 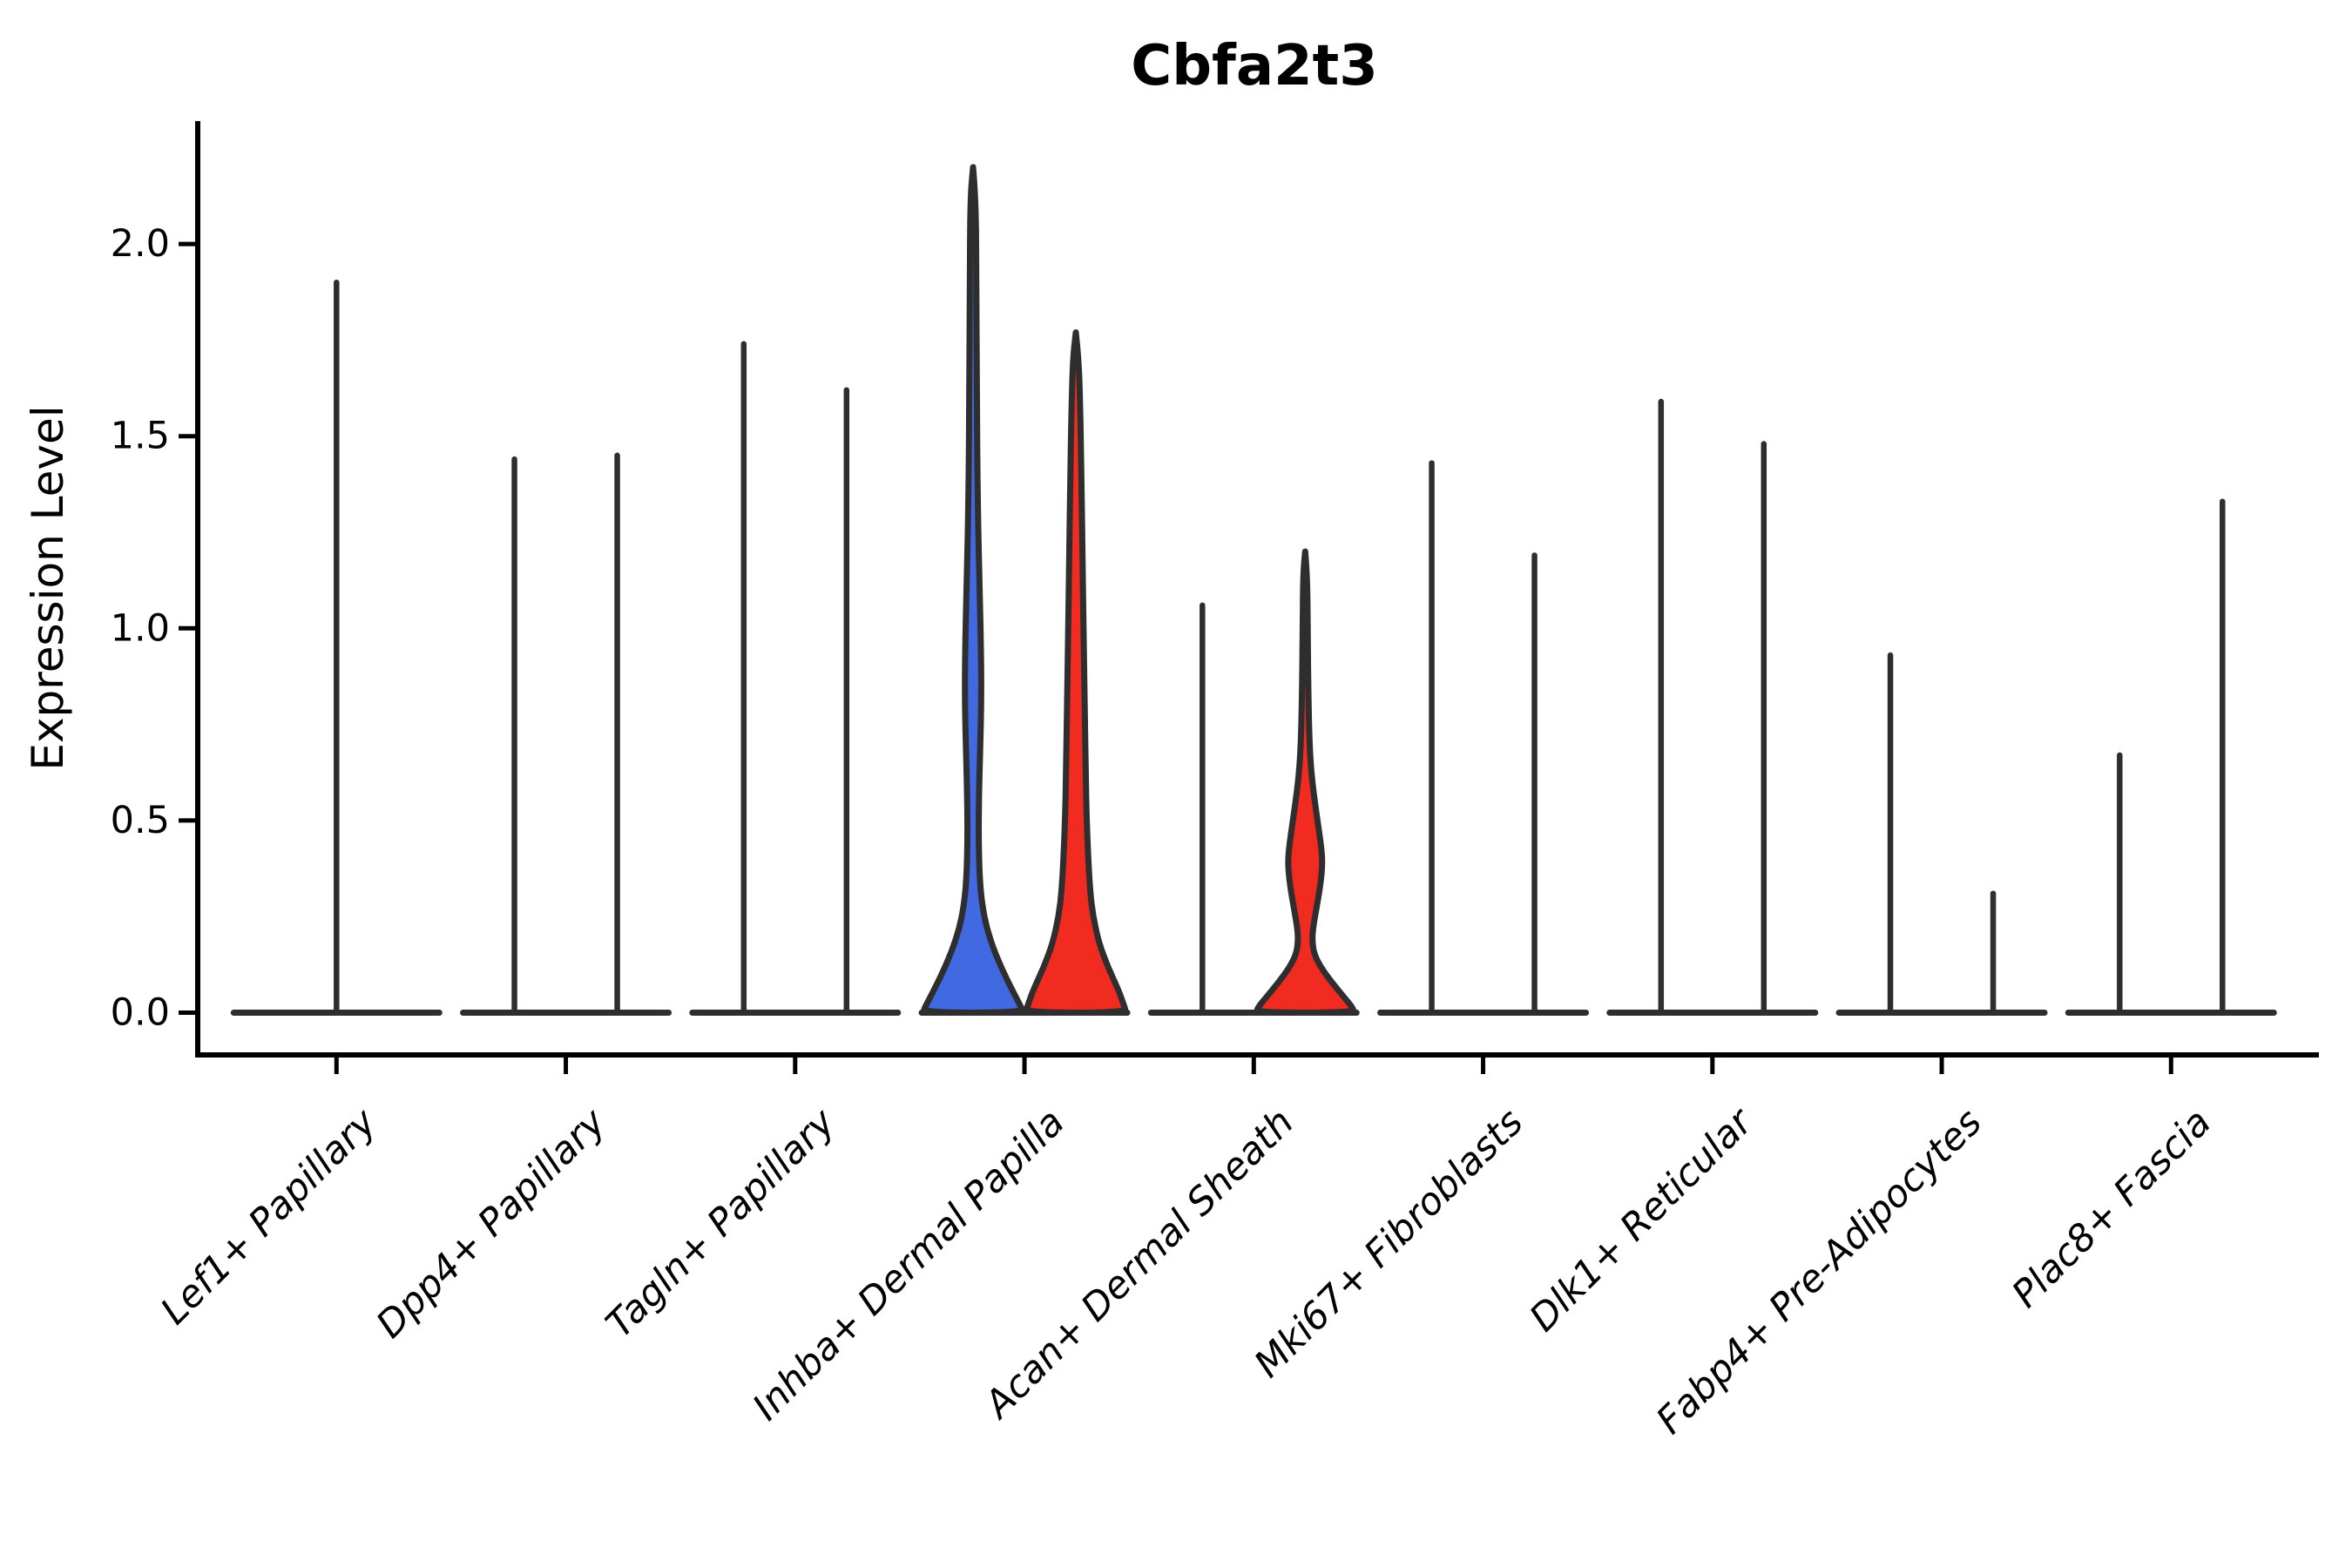 What do you see at coordinates (1254, 66) in the screenshot?
I see `chart-title: Cbfa2t3` at bounding box center [1254, 66].